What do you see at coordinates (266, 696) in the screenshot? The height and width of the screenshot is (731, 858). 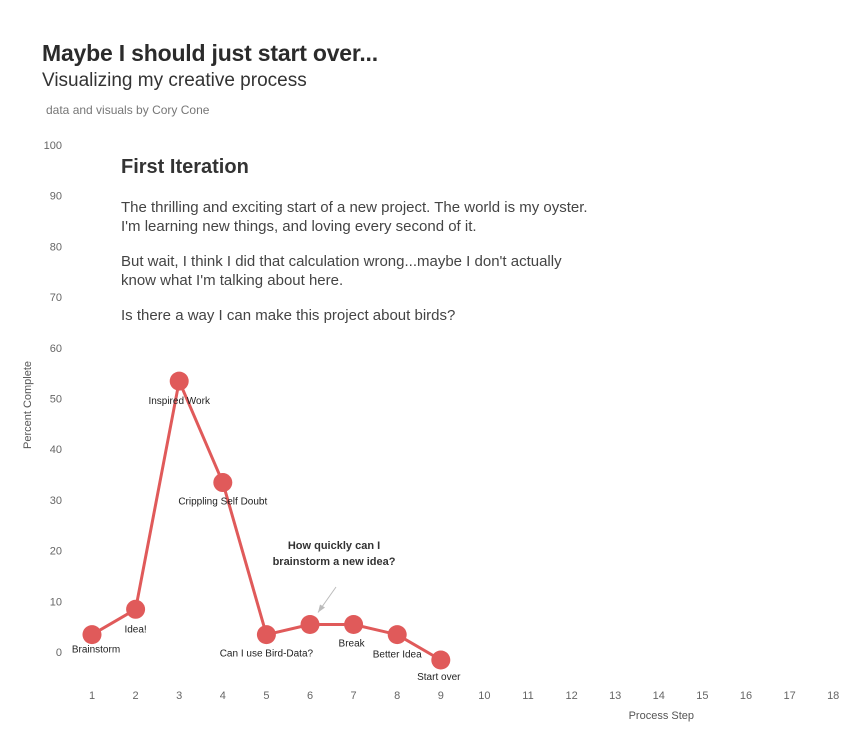 I see `x-tick-label: 5` at bounding box center [266, 696].